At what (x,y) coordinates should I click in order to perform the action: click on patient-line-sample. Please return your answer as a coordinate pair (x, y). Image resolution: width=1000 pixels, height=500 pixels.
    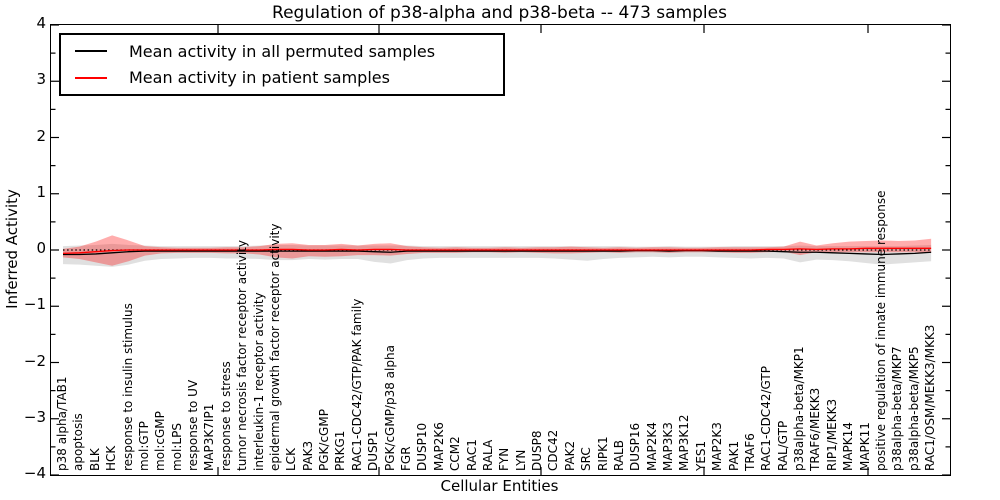
    Looking at the image, I should click on (91, 77).